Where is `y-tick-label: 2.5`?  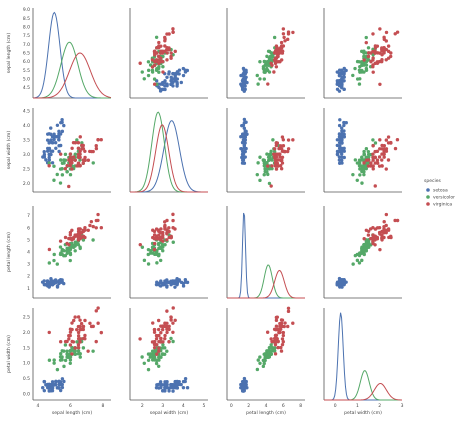
y-tick-label: 2.5 is located at coordinates (26, 169).